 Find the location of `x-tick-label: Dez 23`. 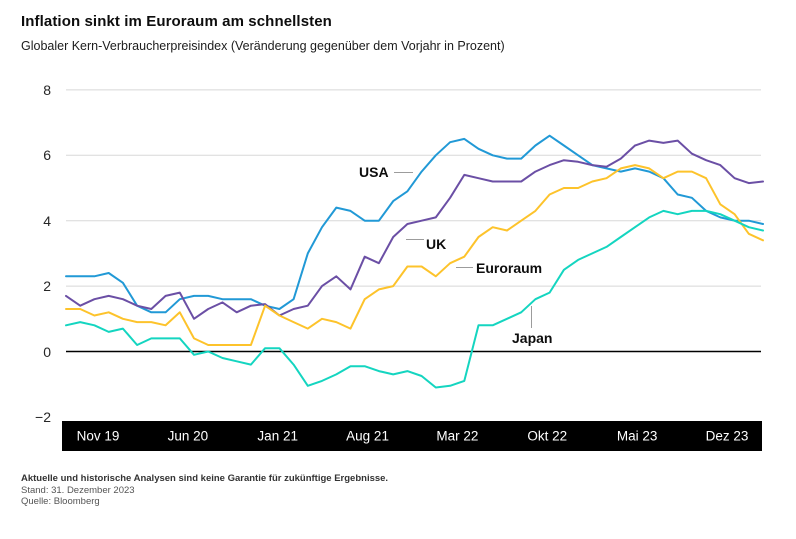

x-tick-label: Dez 23 is located at coordinates (727, 436).